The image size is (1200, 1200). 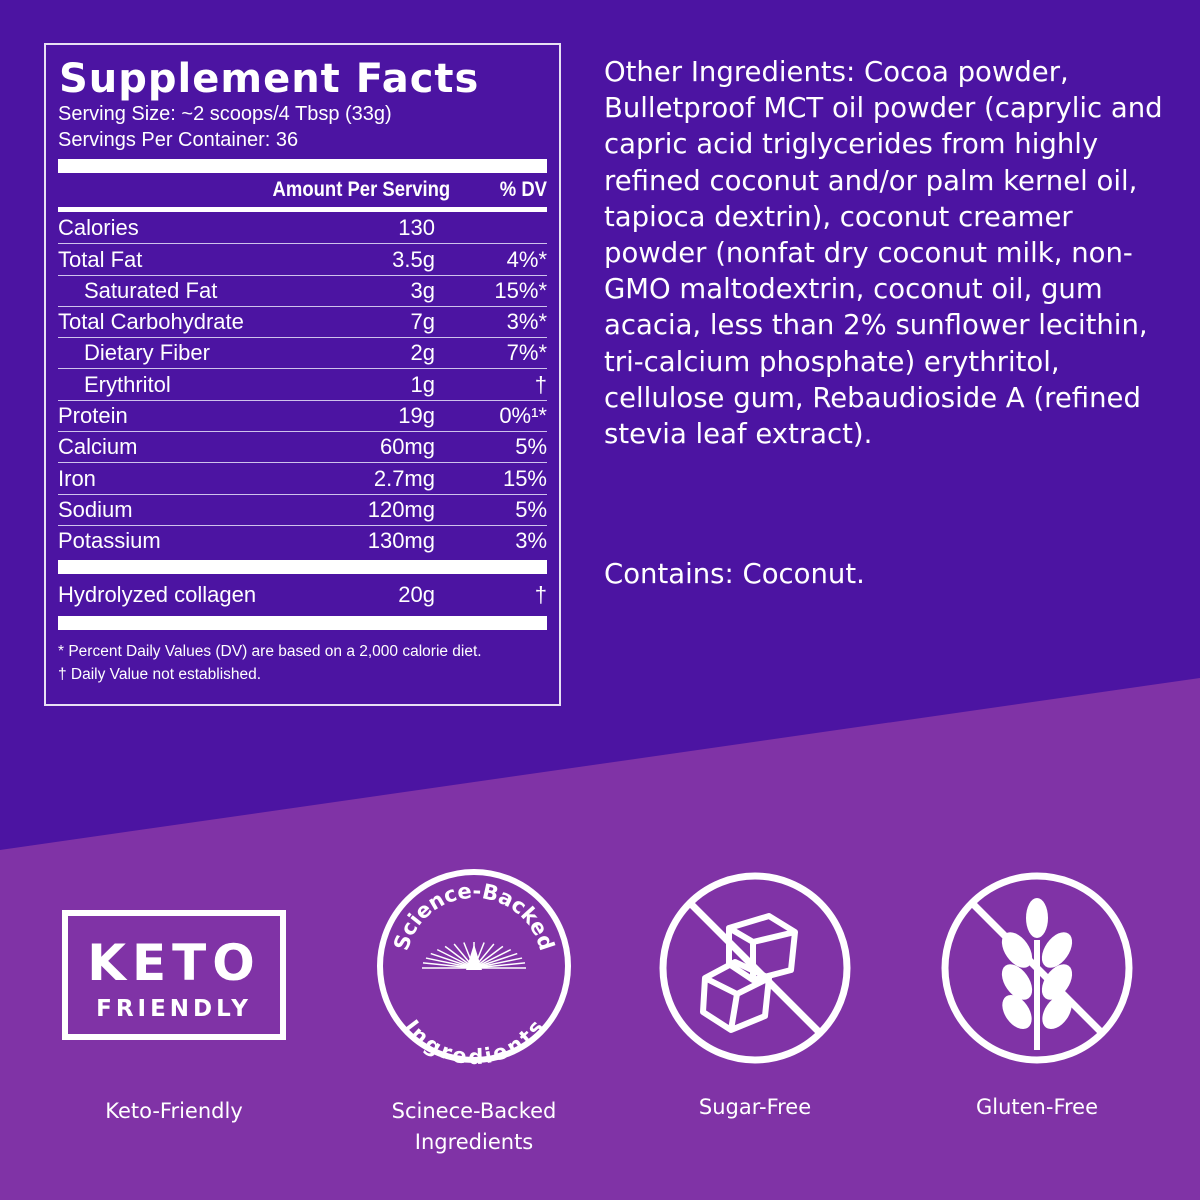 What do you see at coordinates (151, 290) in the screenshot?
I see `nutrient-name: Saturated Fat` at bounding box center [151, 290].